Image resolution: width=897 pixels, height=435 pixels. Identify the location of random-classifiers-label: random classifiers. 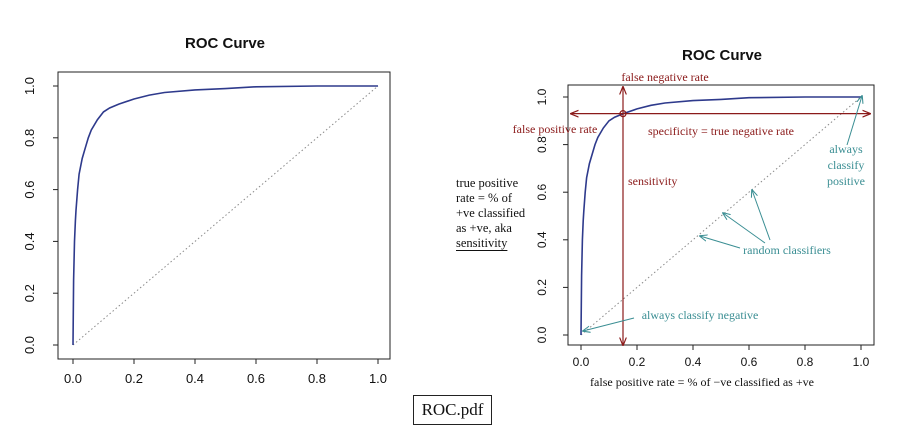
(787, 250).